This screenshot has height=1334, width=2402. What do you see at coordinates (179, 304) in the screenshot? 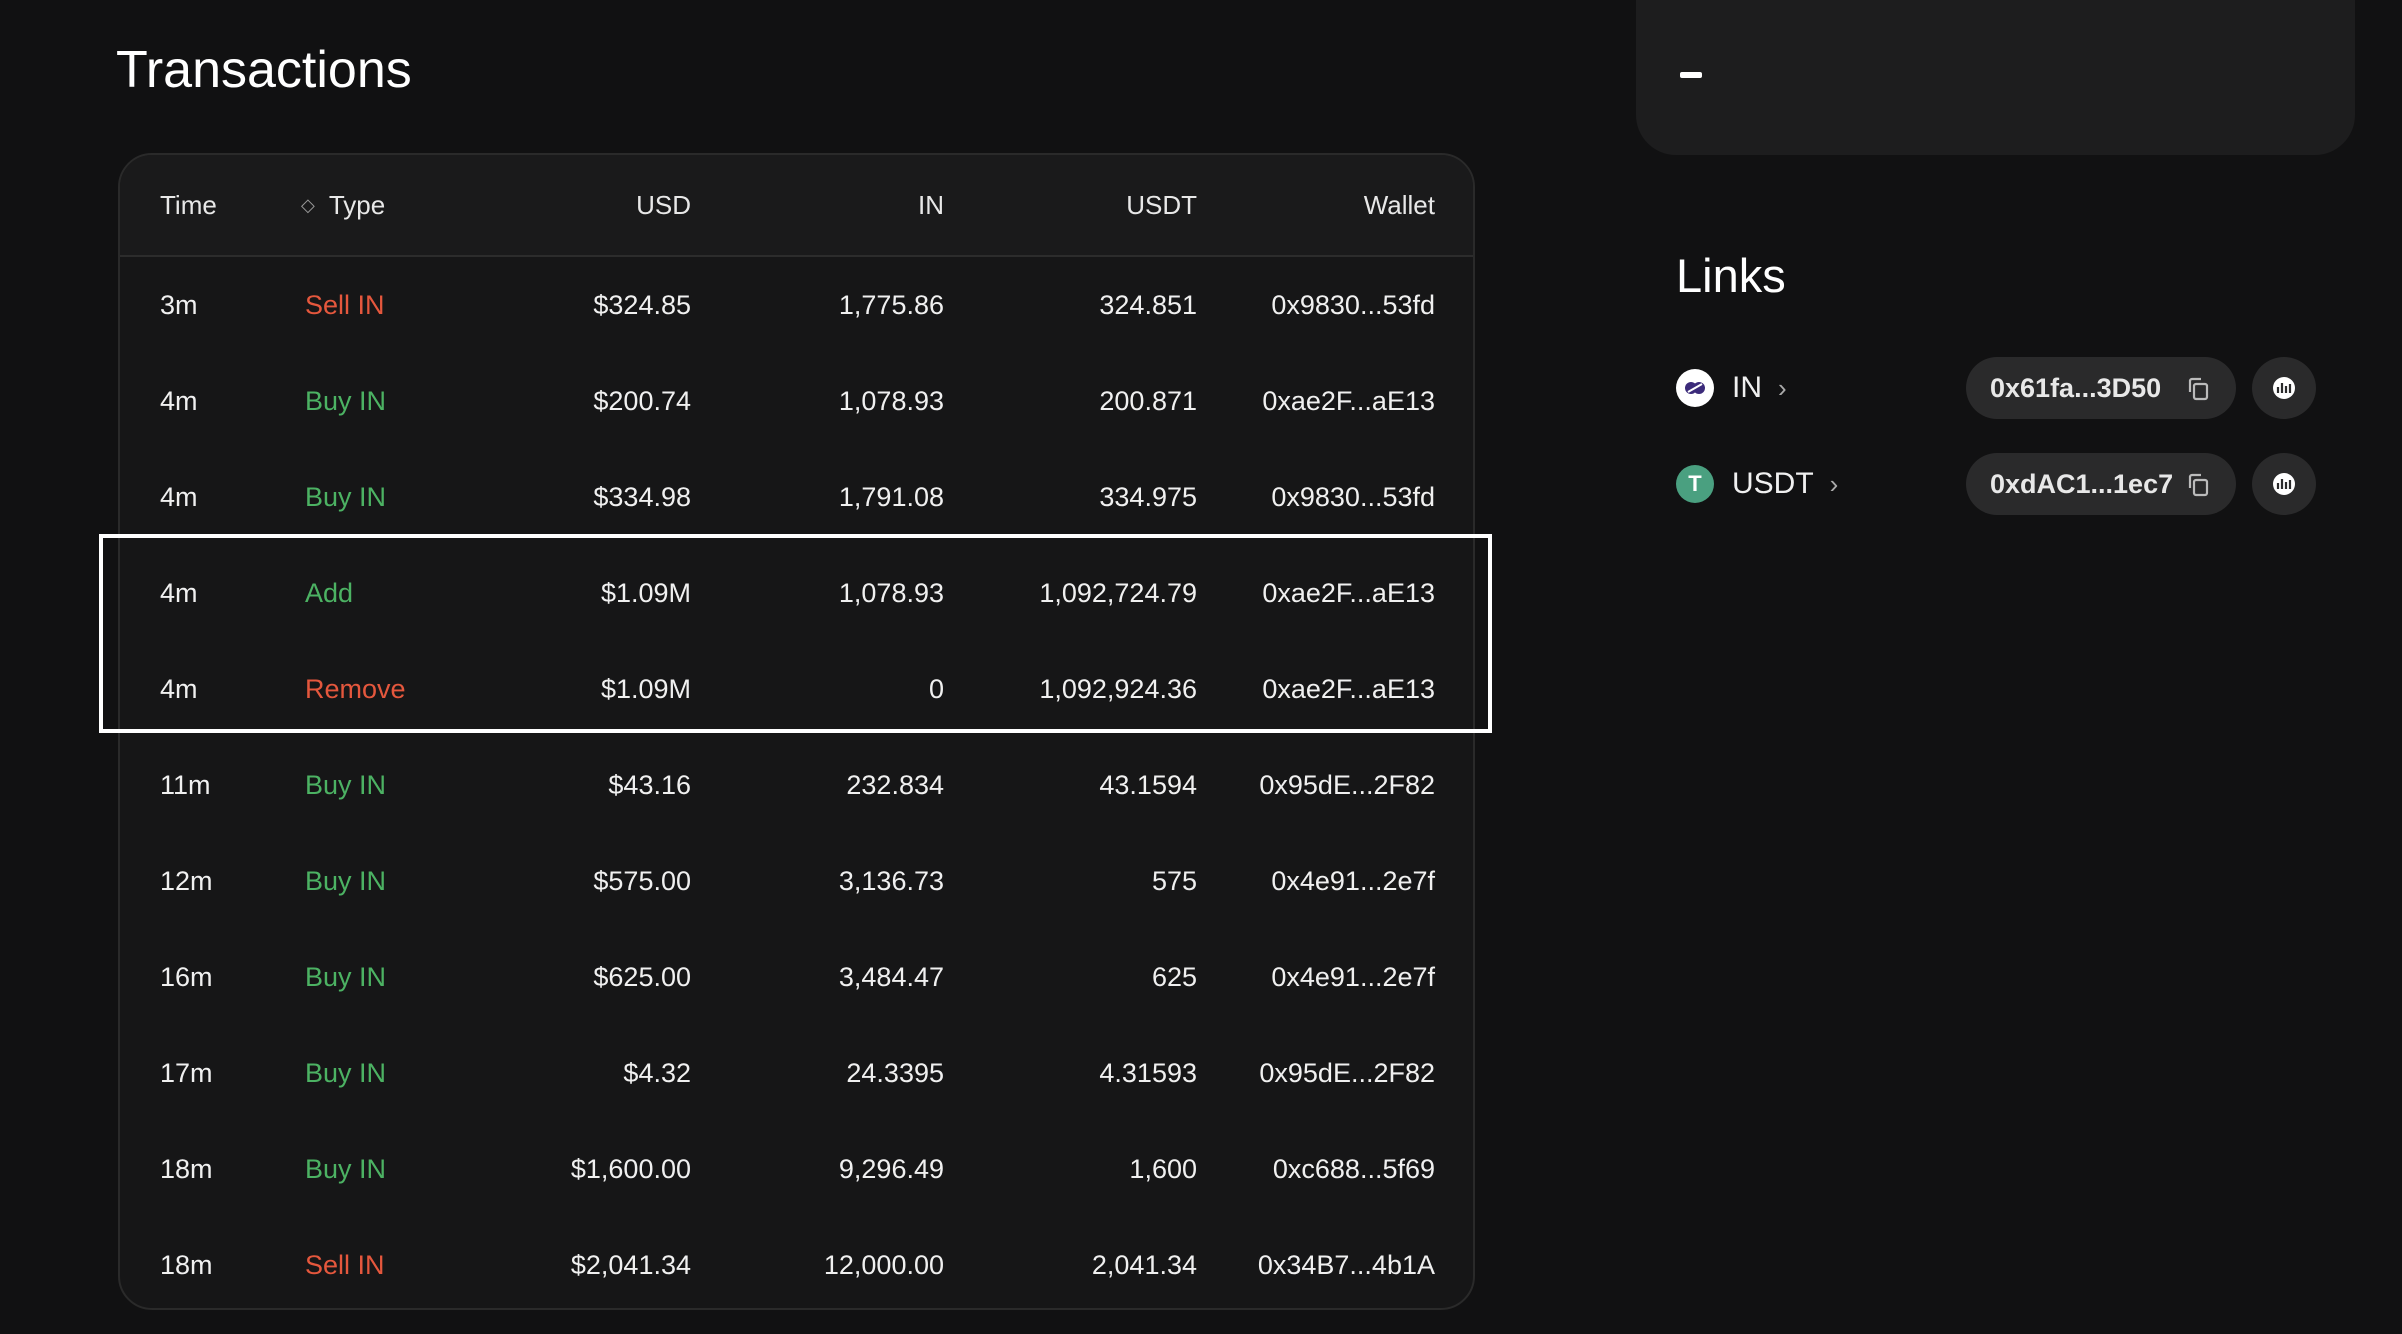
I see `time-cell: 3m` at bounding box center [179, 304].